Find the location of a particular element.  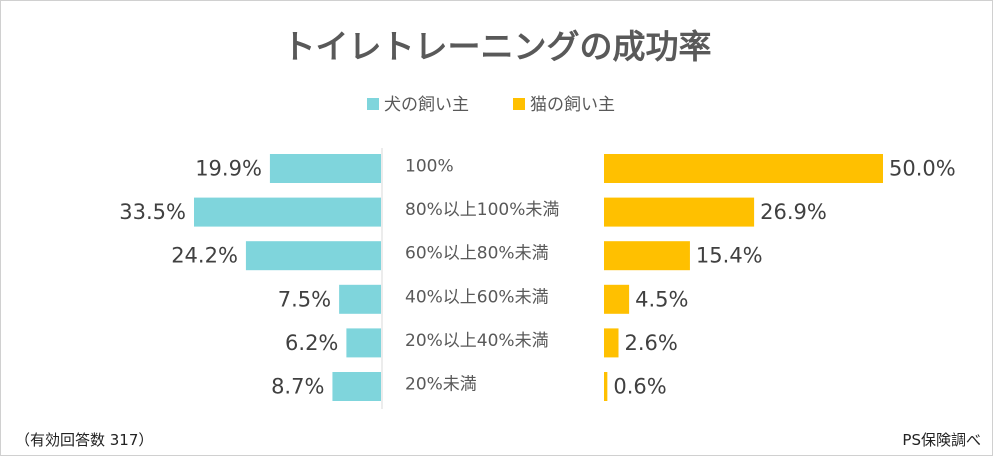

chart-title: トイレトレーニングの成功率 is located at coordinates (497, 46).